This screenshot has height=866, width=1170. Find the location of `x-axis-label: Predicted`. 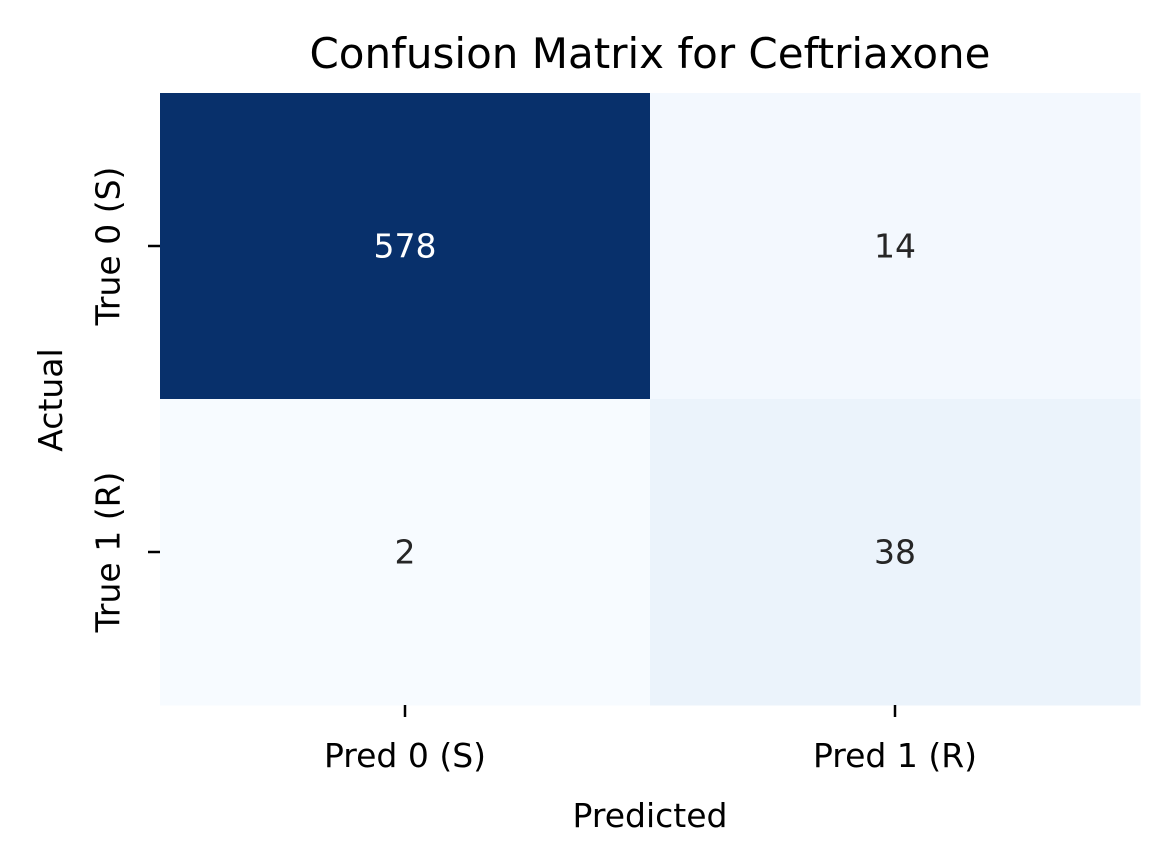

x-axis-label: Predicted is located at coordinates (650, 815).